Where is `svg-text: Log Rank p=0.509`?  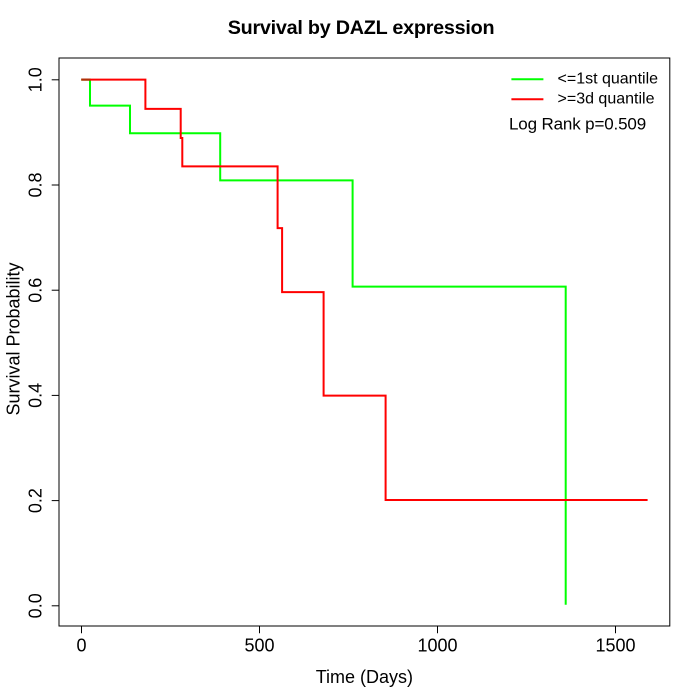 svg-text: Log Rank p=0.509 is located at coordinates (577, 123).